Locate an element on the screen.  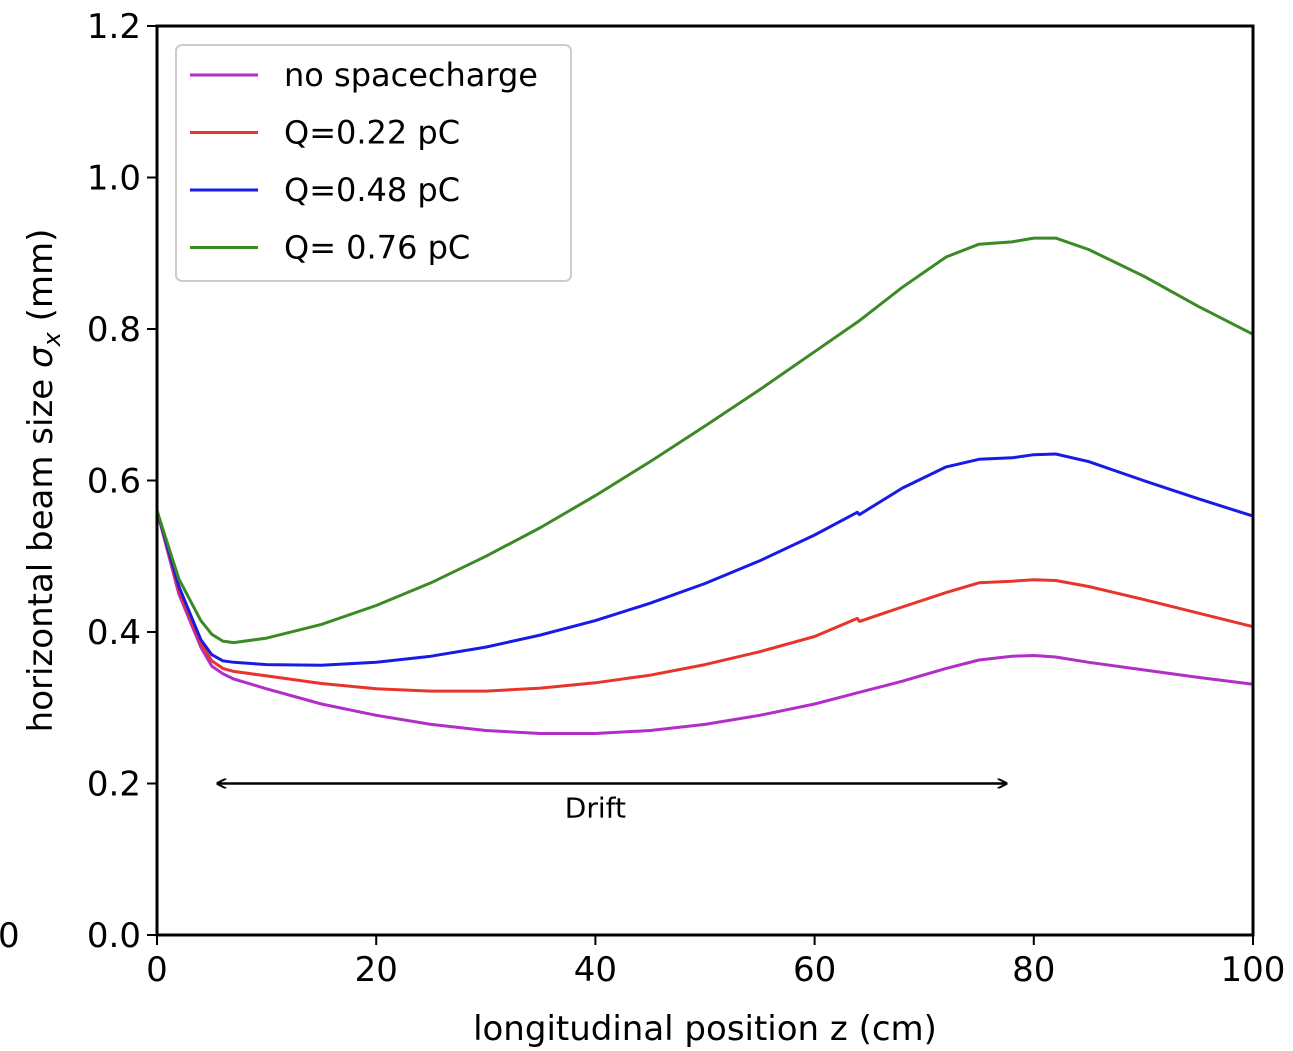
y-axis-label: horizontal beam size σx (mm) is located at coordinates (43, 481).